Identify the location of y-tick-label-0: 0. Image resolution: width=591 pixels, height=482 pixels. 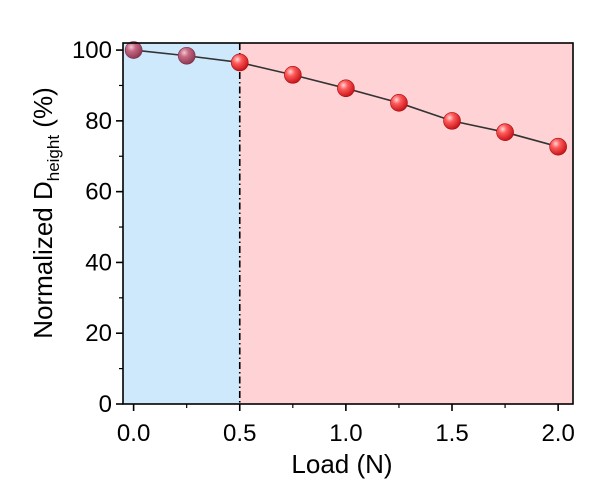
(105, 404).